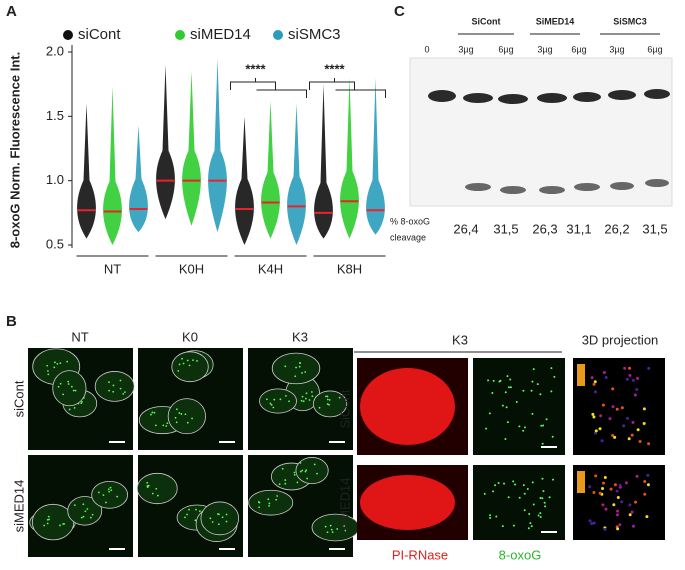  What do you see at coordinates (220, 34) in the screenshot?
I see `legend-label: siMED14` at bounding box center [220, 34].